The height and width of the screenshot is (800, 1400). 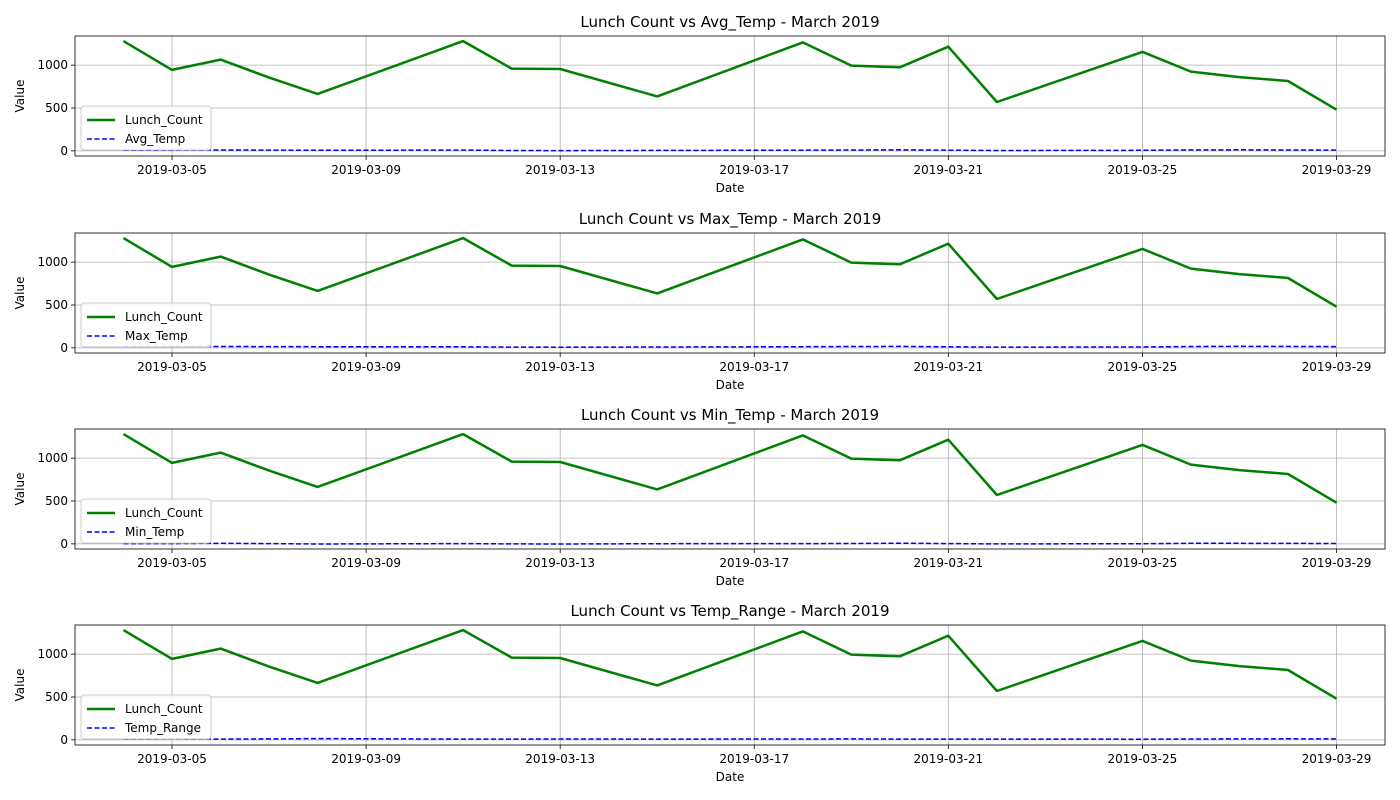 I want to click on subplot-title: Lunch Count vs Max_Temp - March 2019, so click(x=730, y=219).